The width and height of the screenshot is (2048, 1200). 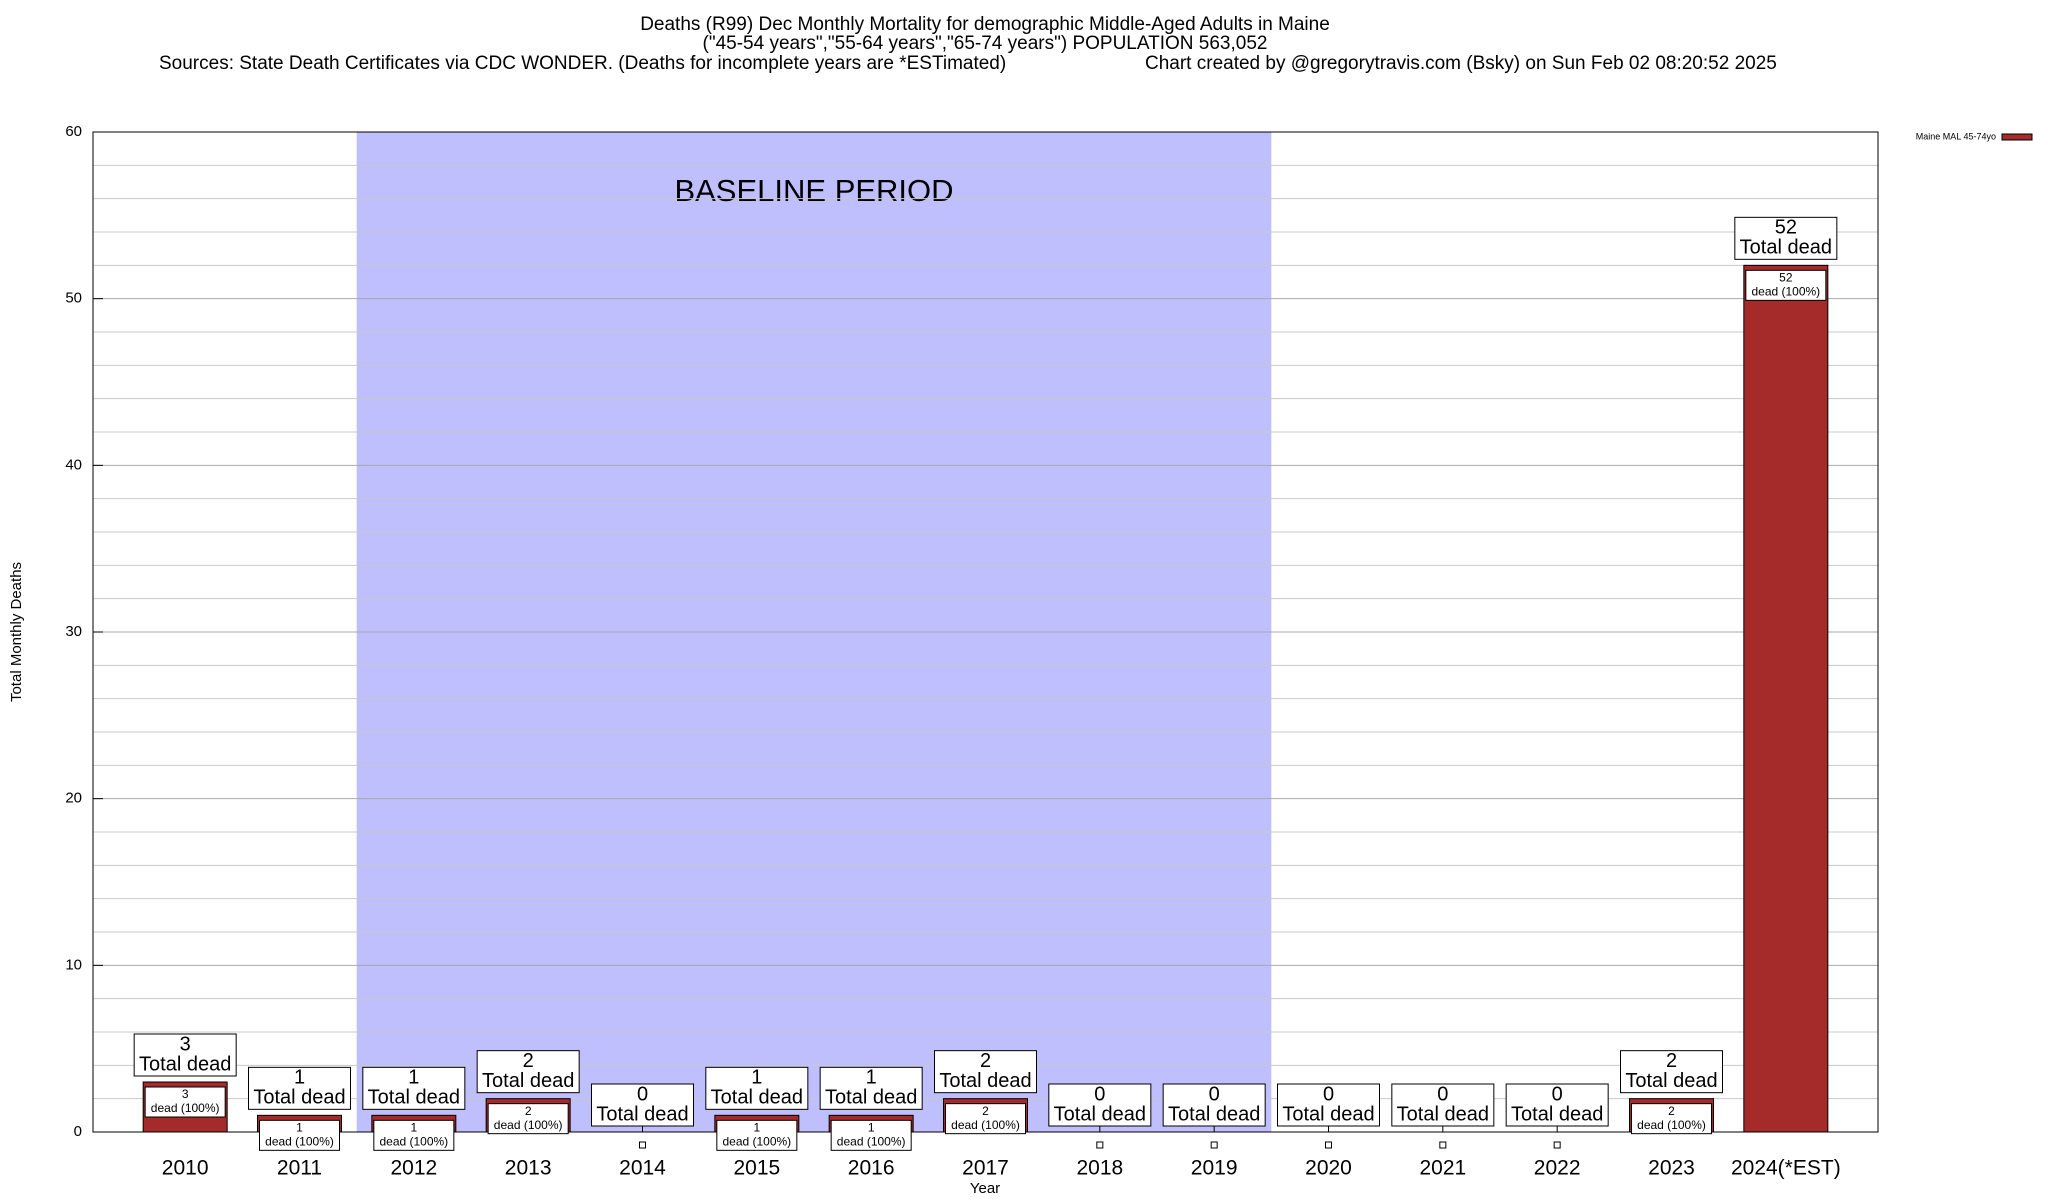 What do you see at coordinates (73, 964) in the screenshot?
I see `y-tick-label: 10` at bounding box center [73, 964].